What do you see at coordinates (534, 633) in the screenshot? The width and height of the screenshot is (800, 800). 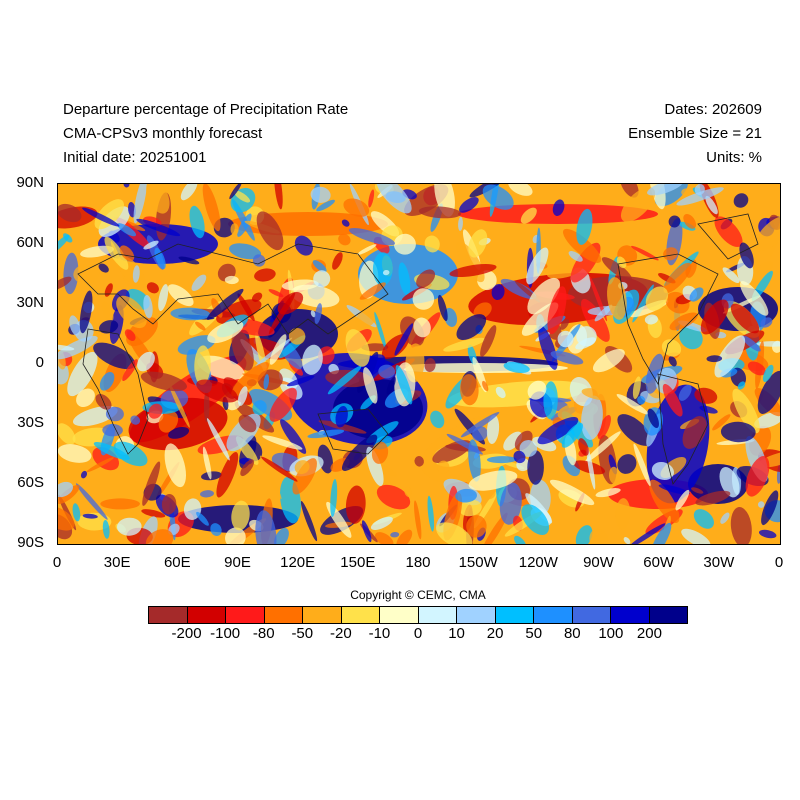 I see `colorbar-tick-label: 50` at bounding box center [534, 633].